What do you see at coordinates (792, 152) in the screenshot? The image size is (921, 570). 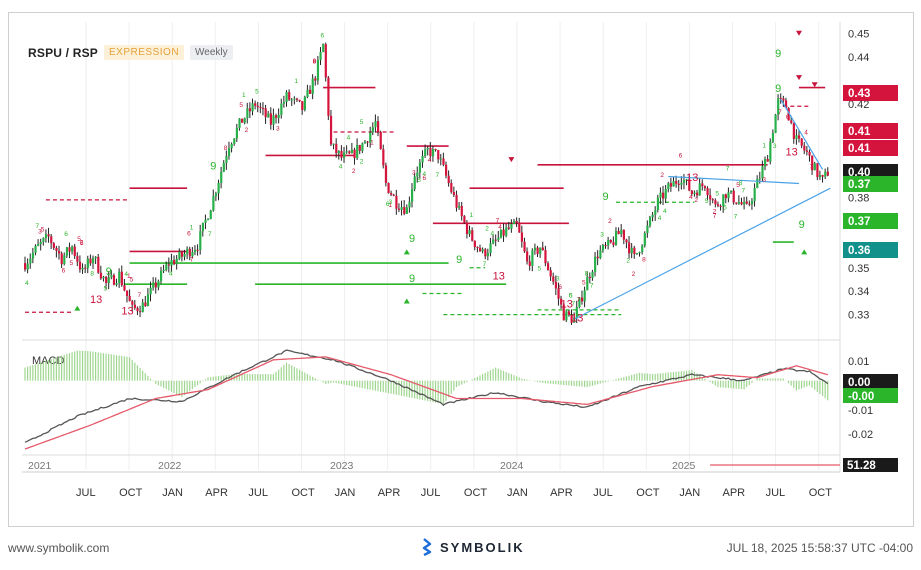 I see `sequential-count-label: 13` at bounding box center [792, 152].